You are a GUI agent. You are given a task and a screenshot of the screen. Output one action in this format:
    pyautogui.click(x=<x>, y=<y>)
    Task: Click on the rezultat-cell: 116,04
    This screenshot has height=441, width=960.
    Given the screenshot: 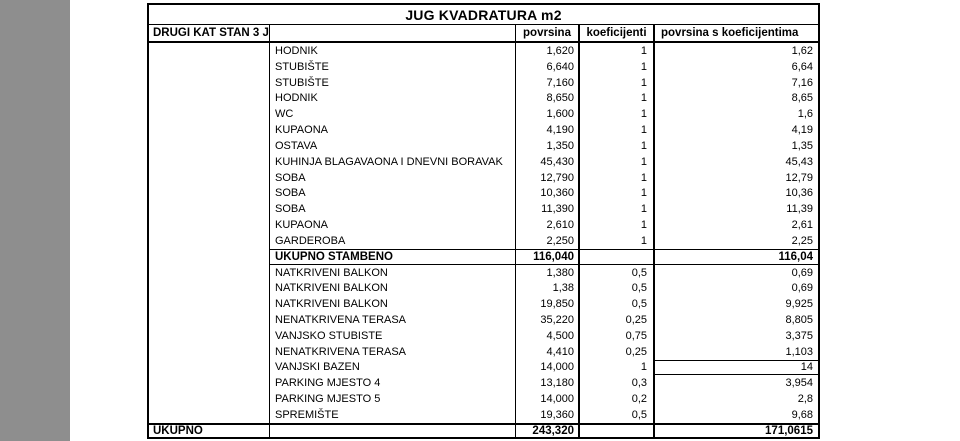 What is the action you would take?
    pyautogui.click(x=735, y=256)
    